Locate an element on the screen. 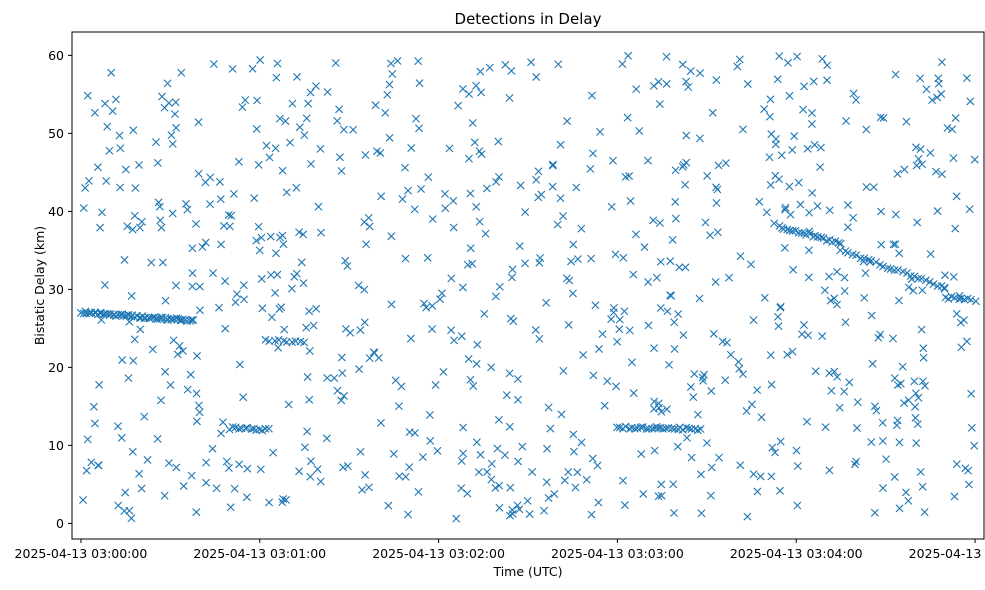 The image size is (985, 590). y-axis: 0 10 20 30 40 50 60 is located at coordinates (60, 289).